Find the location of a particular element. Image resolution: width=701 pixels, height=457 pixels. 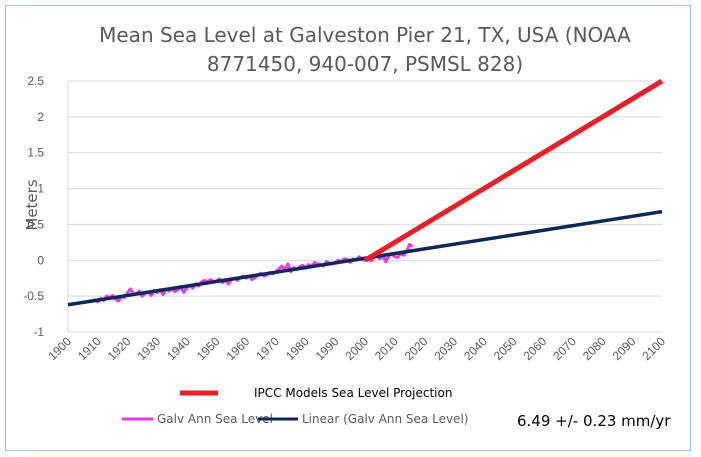

y-tick-label: -1 is located at coordinates (38, 332).